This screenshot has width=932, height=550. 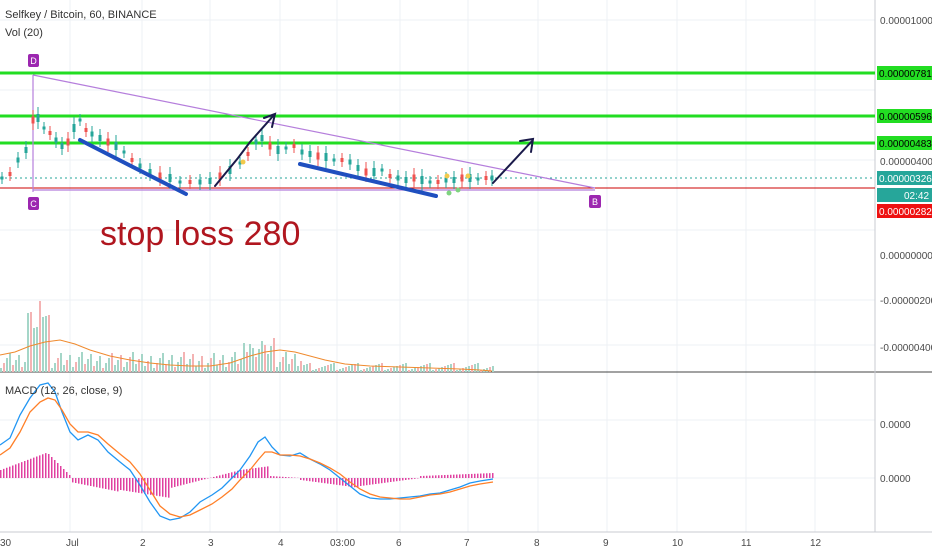 What do you see at coordinates (24, 33) in the screenshot?
I see `volume-indicator-label: Vol (20)` at bounding box center [24, 33].